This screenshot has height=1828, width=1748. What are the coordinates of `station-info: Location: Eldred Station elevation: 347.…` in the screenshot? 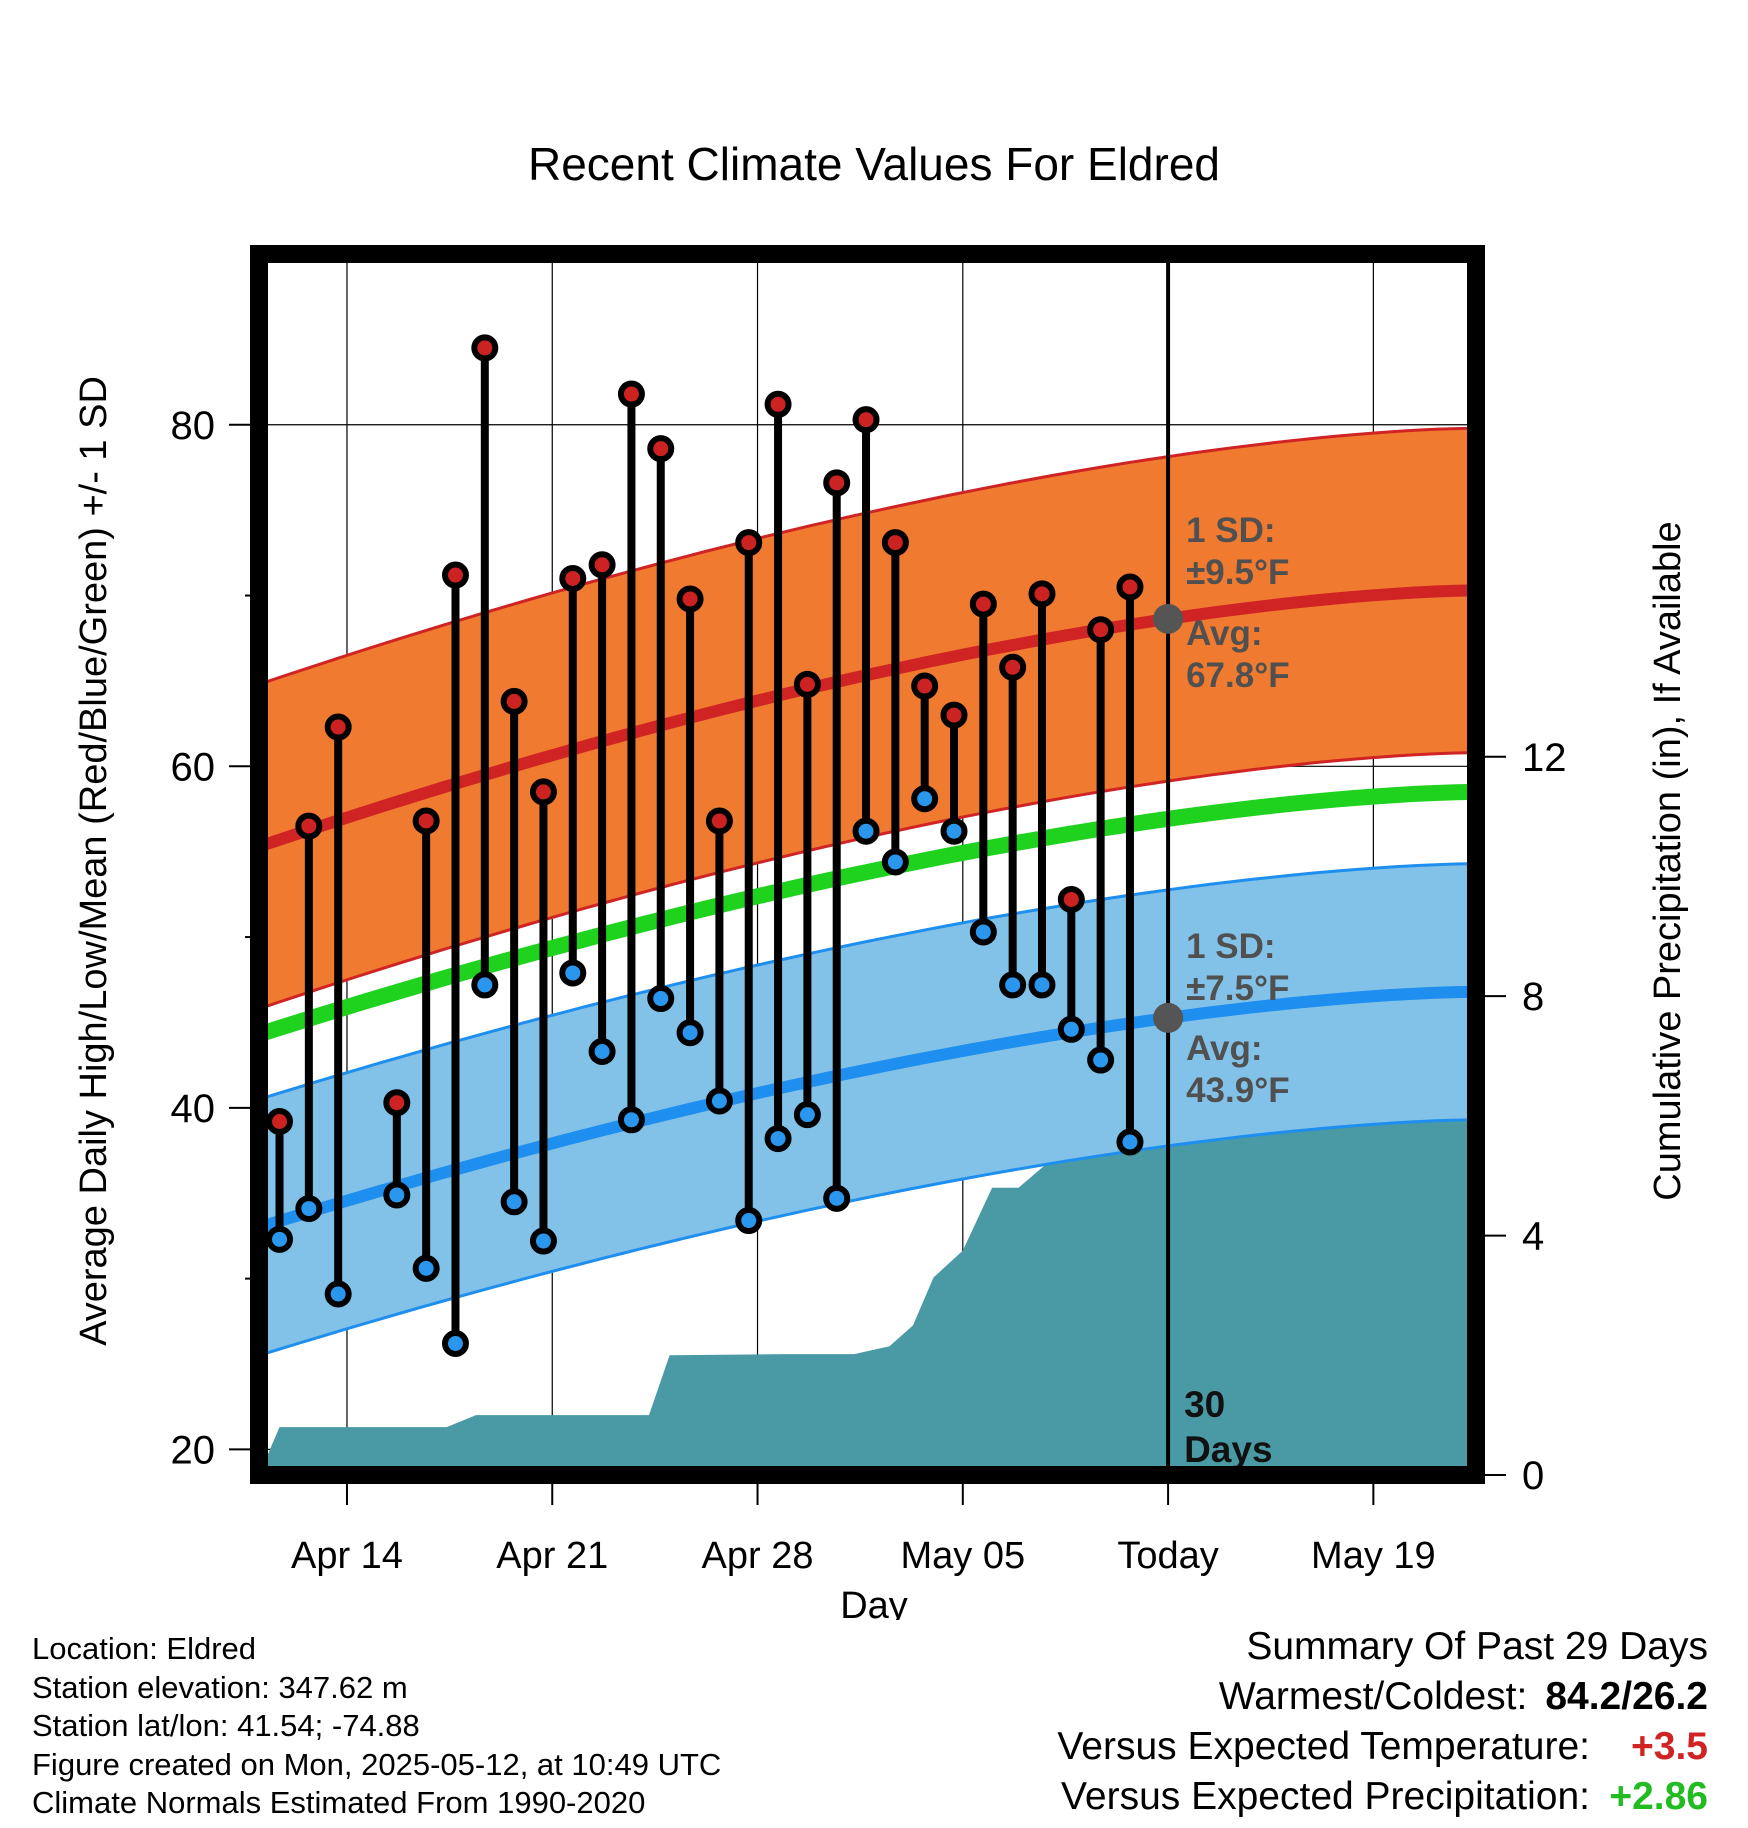 It's located at (376, 1726).